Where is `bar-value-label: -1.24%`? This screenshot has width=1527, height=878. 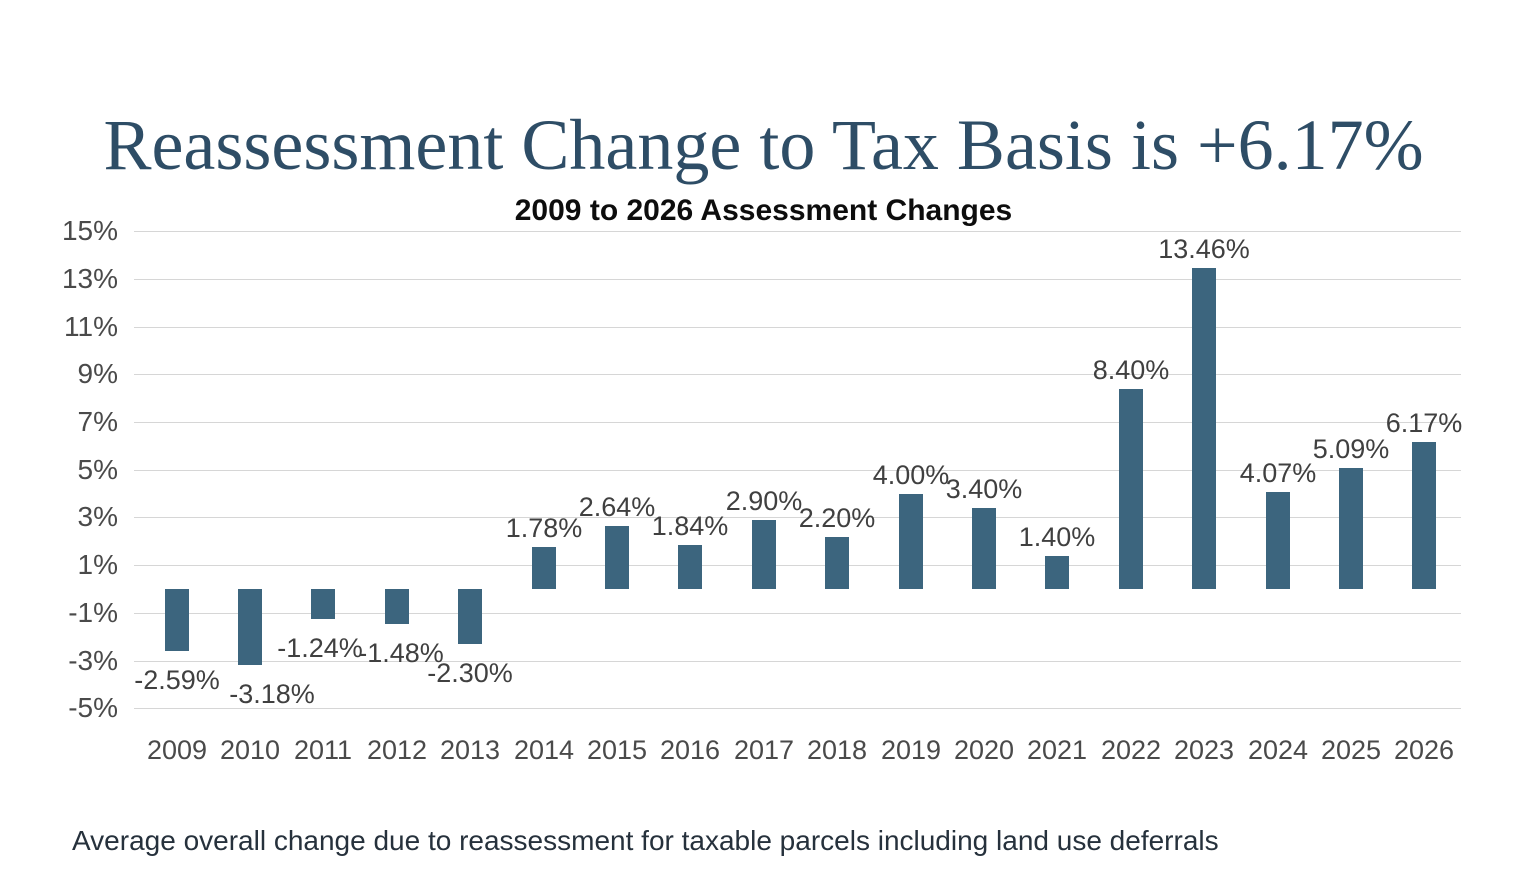
bar-value-label: -1.24% is located at coordinates (320, 648).